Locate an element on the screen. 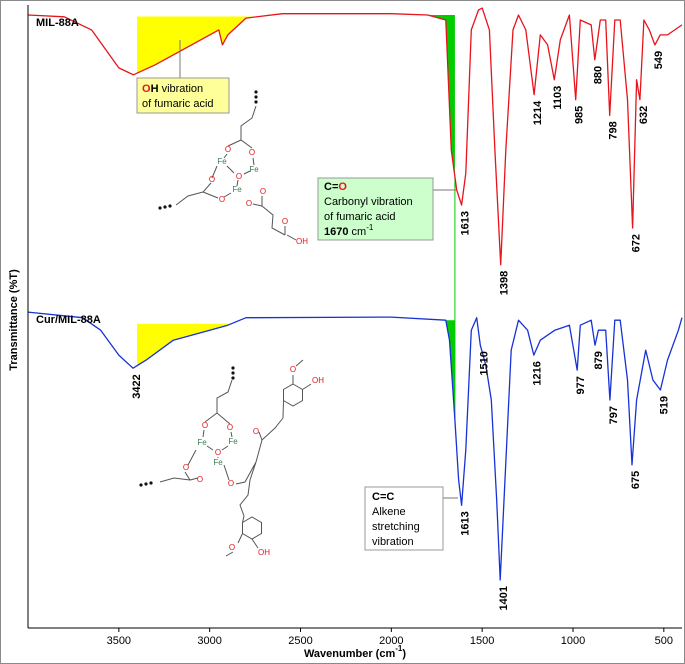 The height and width of the screenshot is (664, 685). series-label: MIL-88A is located at coordinates (57, 23).